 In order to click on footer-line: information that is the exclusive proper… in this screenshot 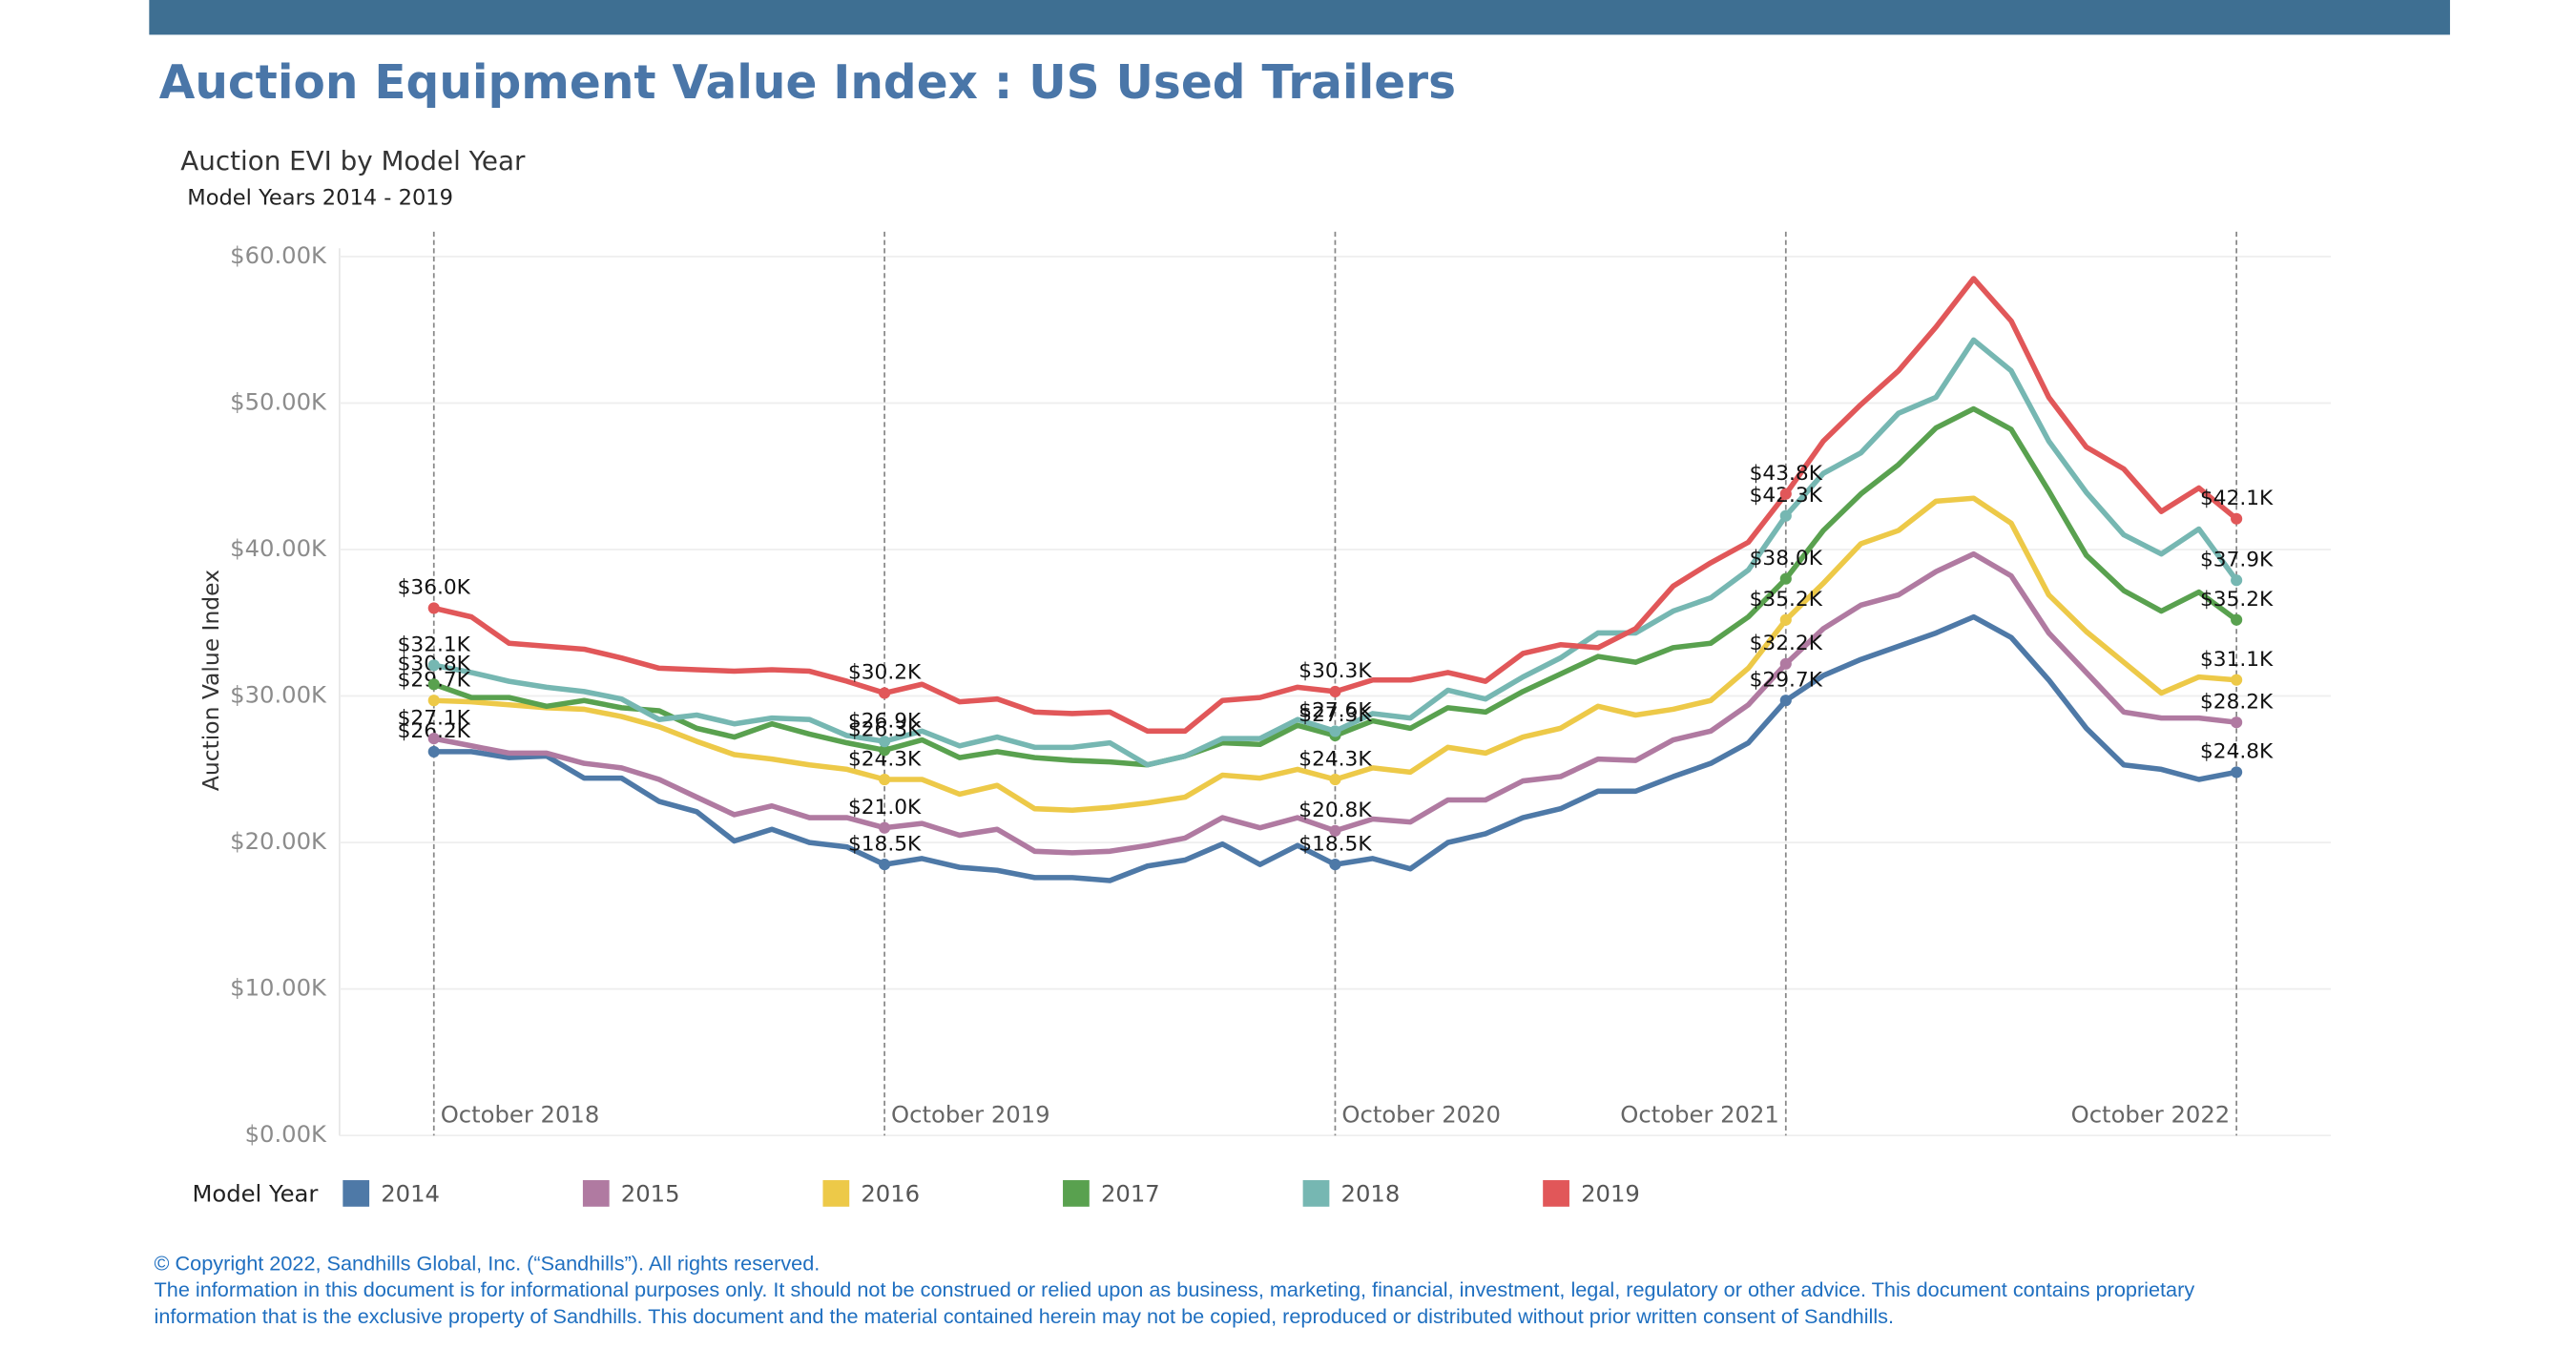, I will do `click(1024, 1316)`.